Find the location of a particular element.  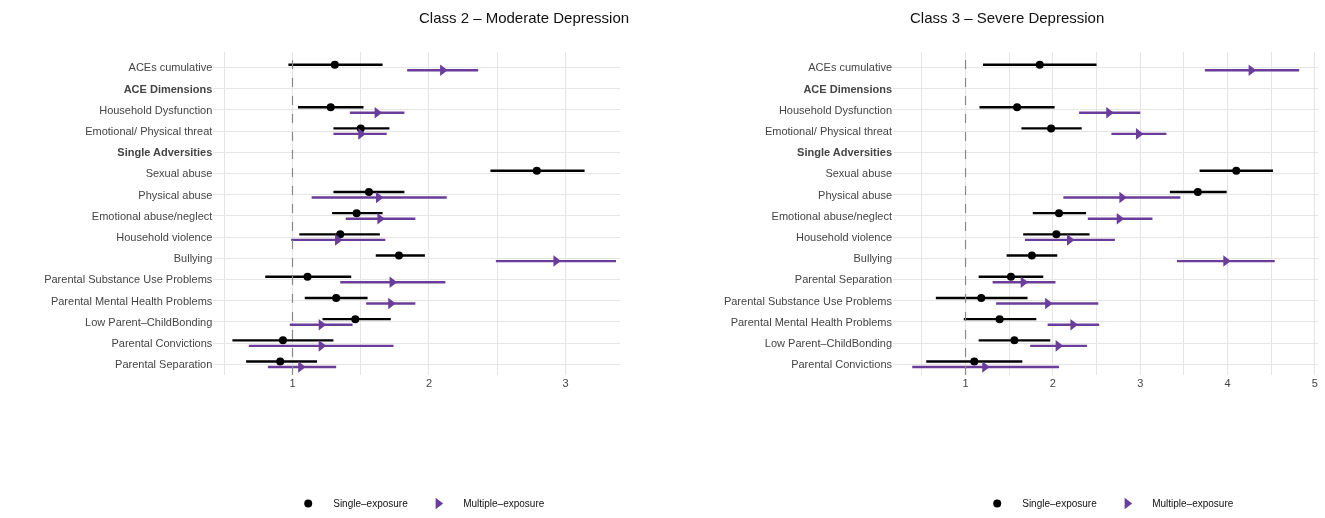

chart-title: Class 2 – Moderate Depression is located at coordinates (524, 17).